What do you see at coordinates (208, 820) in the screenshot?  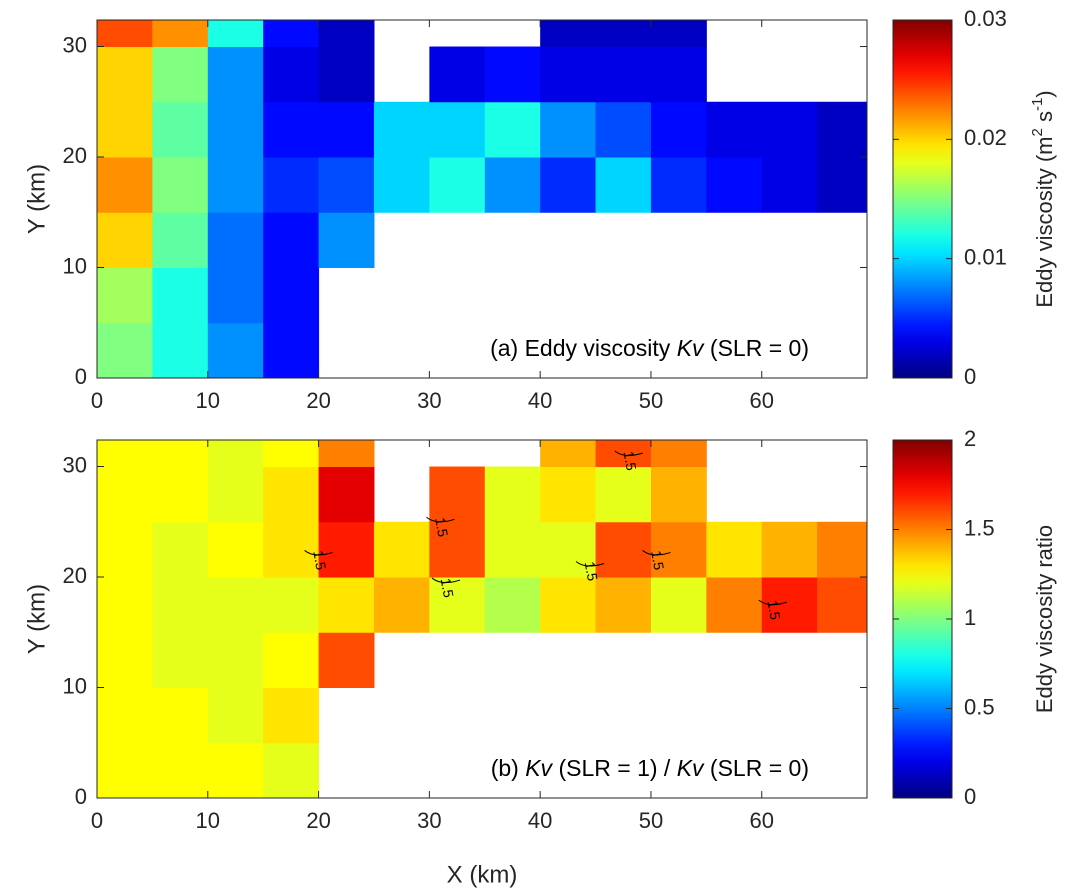 I see `x-tick-label: 10` at bounding box center [208, 820].